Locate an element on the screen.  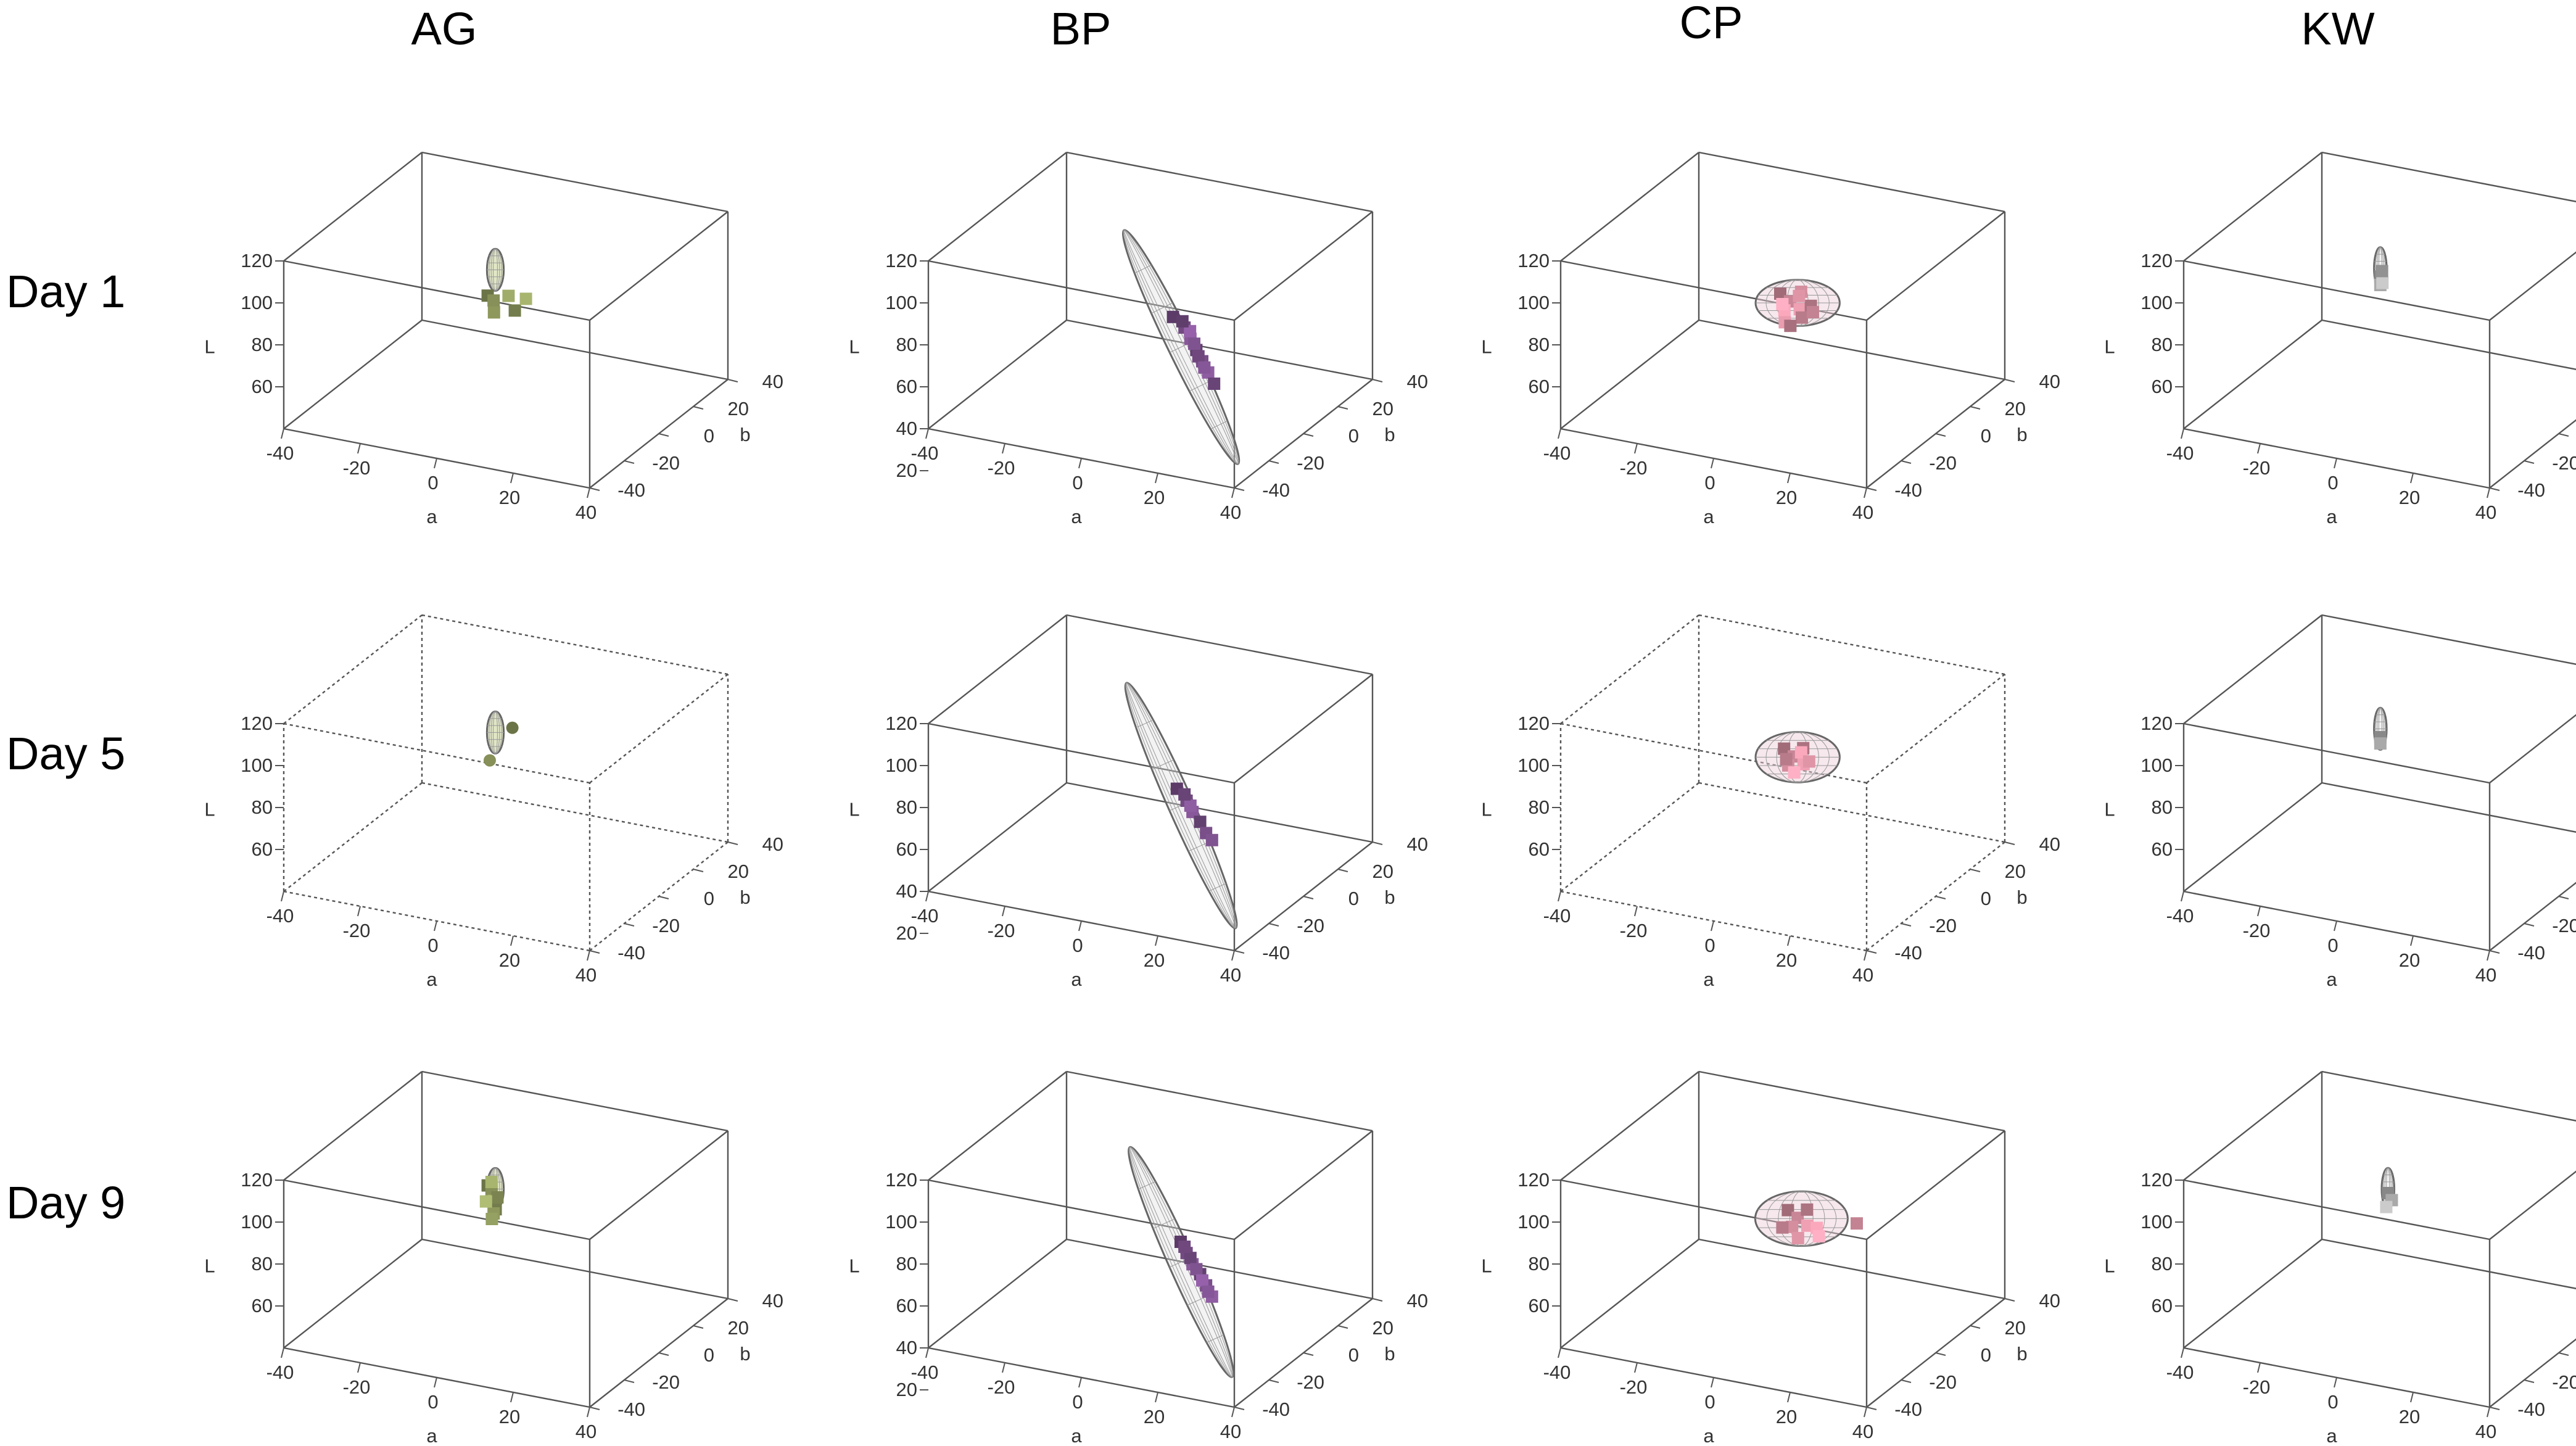
x-tick-label: 20 is located at coordinates (509, 497).